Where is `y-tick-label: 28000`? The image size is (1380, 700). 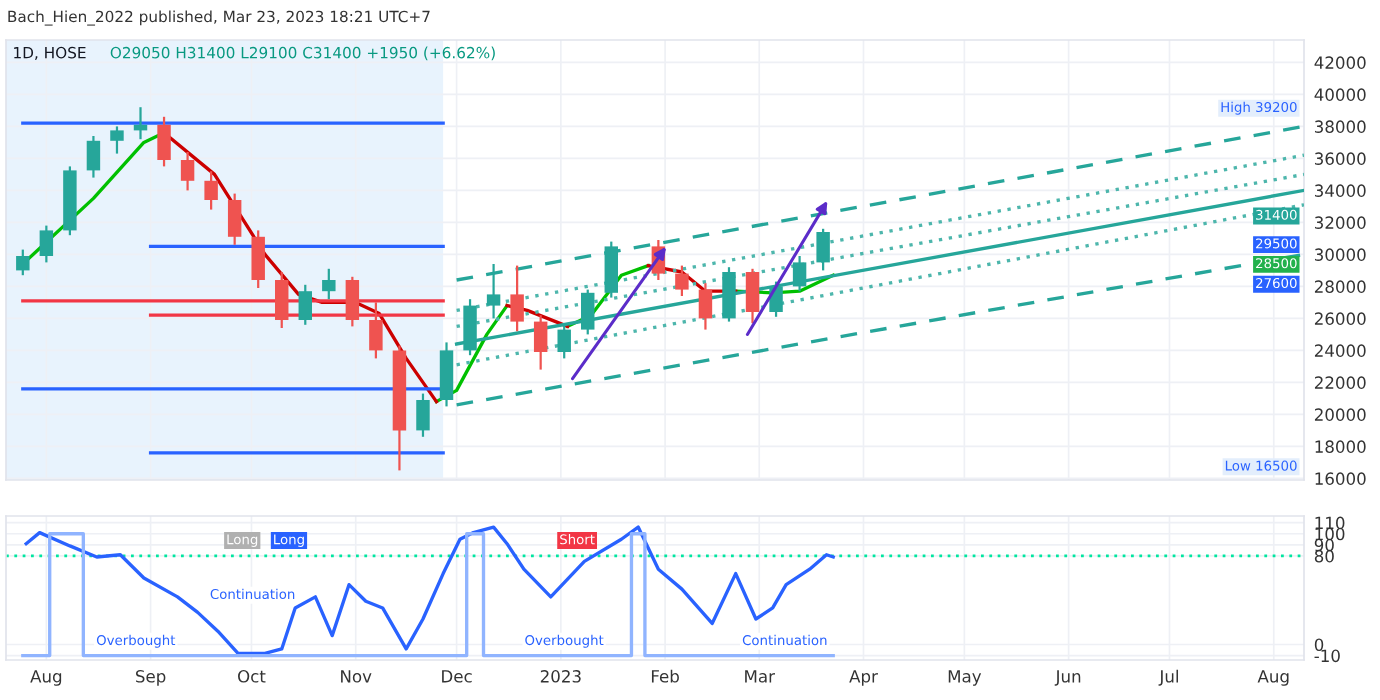
y-tick-label: 28000 is located at coordinates (1340, 286).